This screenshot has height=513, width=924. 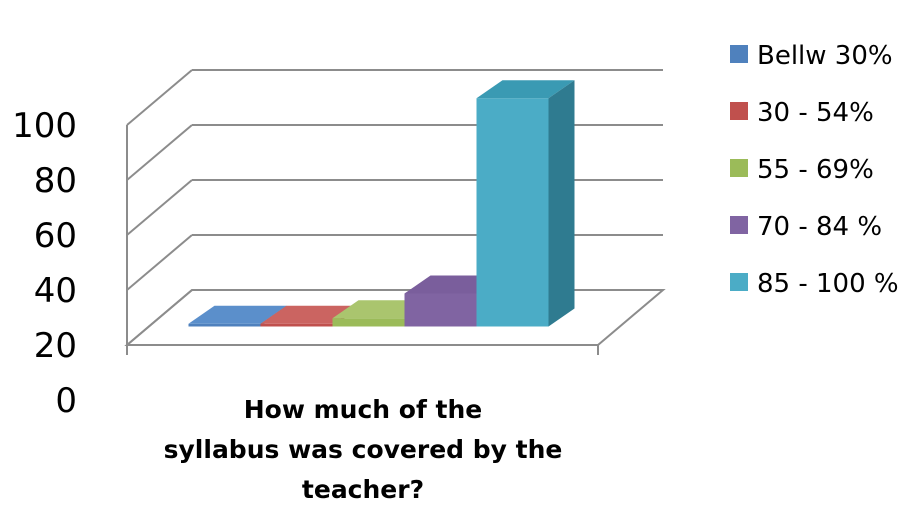 I want to click on y-tick-label: 20, so click(x=55, y=346).